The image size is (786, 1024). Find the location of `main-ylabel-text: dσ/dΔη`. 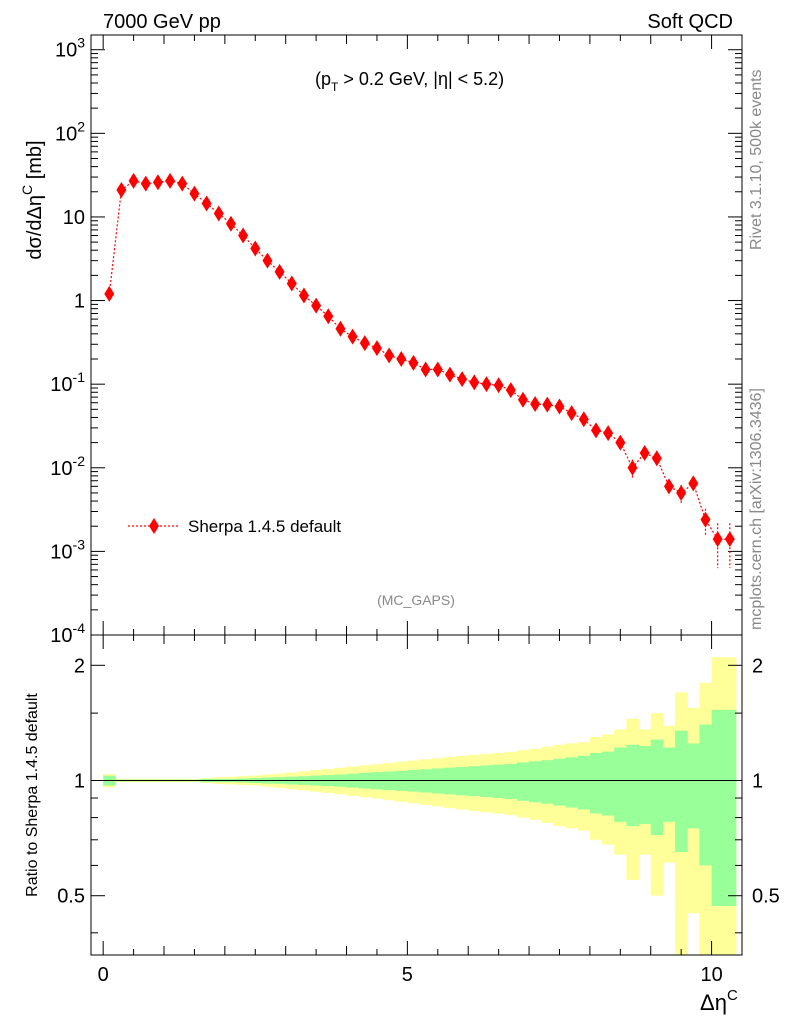

main-ylabel-text: dσ/dΔη is located at coordinates (35, 227).